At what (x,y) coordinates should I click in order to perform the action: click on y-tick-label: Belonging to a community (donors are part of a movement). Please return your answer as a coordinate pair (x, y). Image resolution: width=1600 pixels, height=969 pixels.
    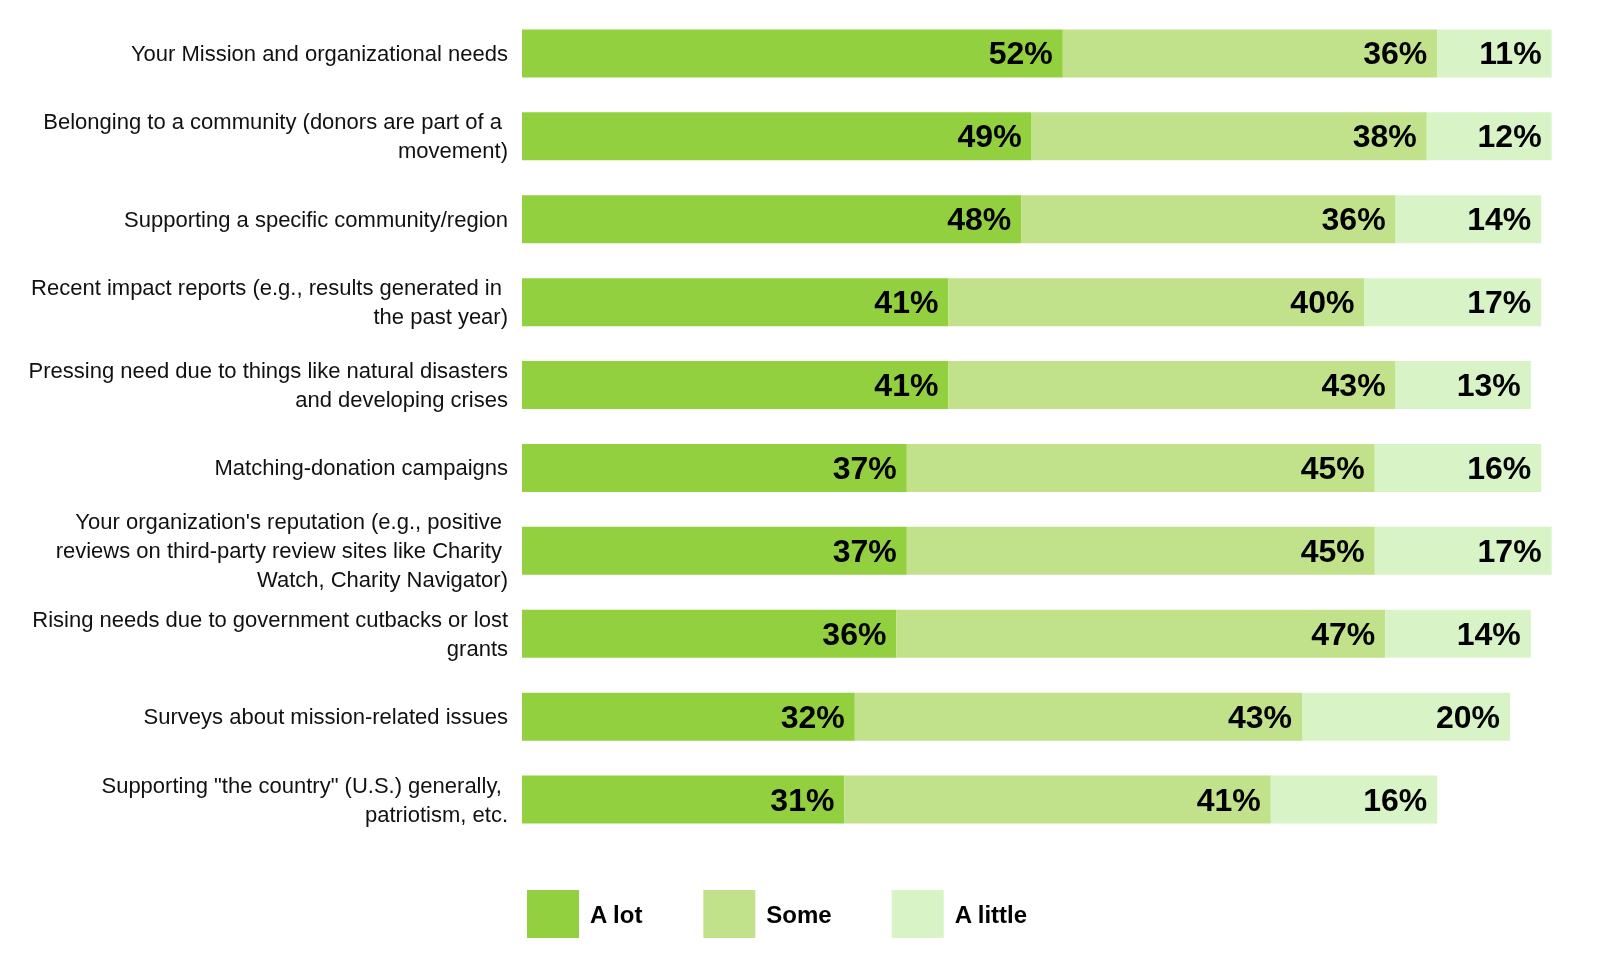
    Looking at the image, I should click on (275, 136).